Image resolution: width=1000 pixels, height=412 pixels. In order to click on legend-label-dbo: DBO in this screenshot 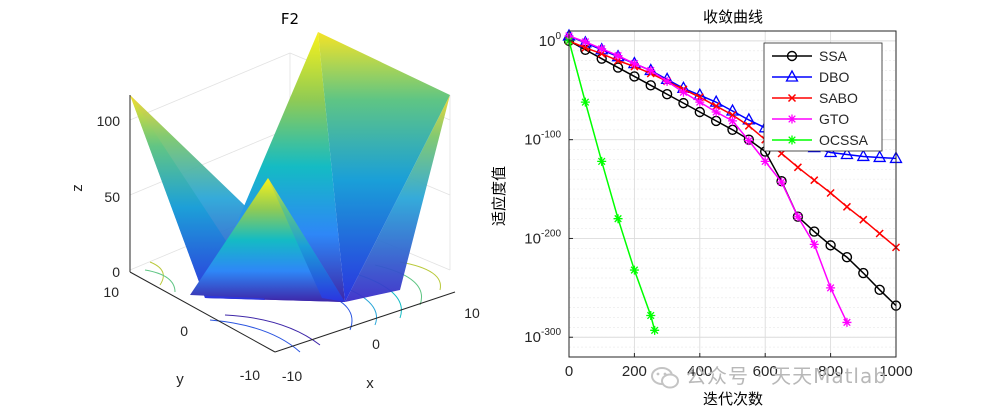, I will do `click(834, 77)`.